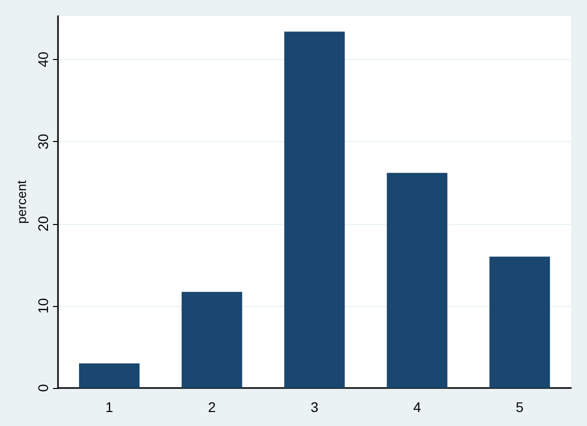 This screenshot has height=426, width=587. Describe the element at coordinates (417, 407) in the screenshot. I see `x-tick-label: 4` at that location.